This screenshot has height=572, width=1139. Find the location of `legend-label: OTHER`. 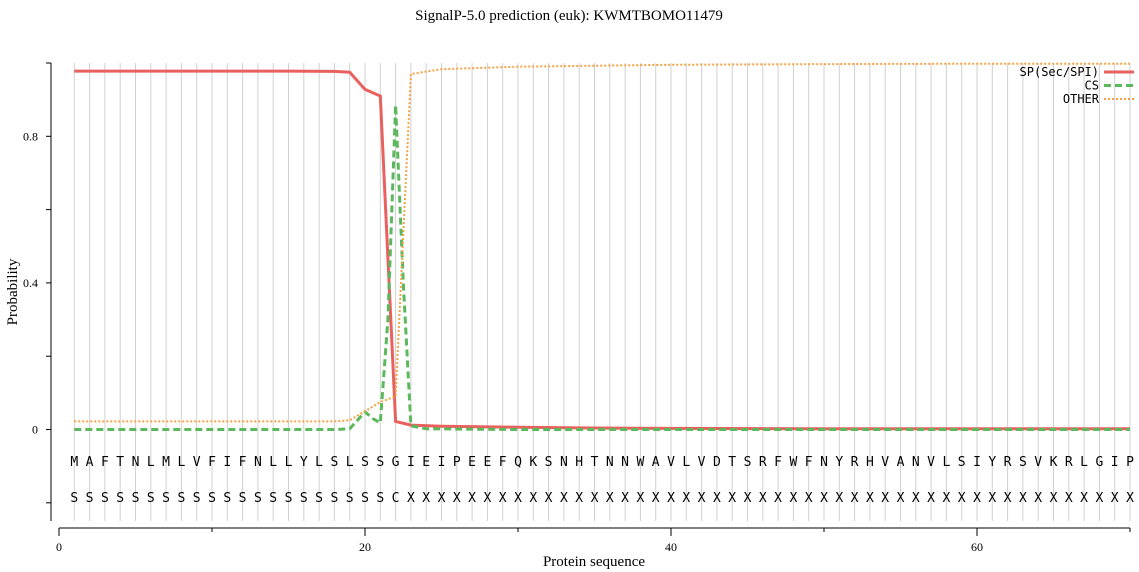

legend-label: OTHER is located at coordinates (1081, 99).